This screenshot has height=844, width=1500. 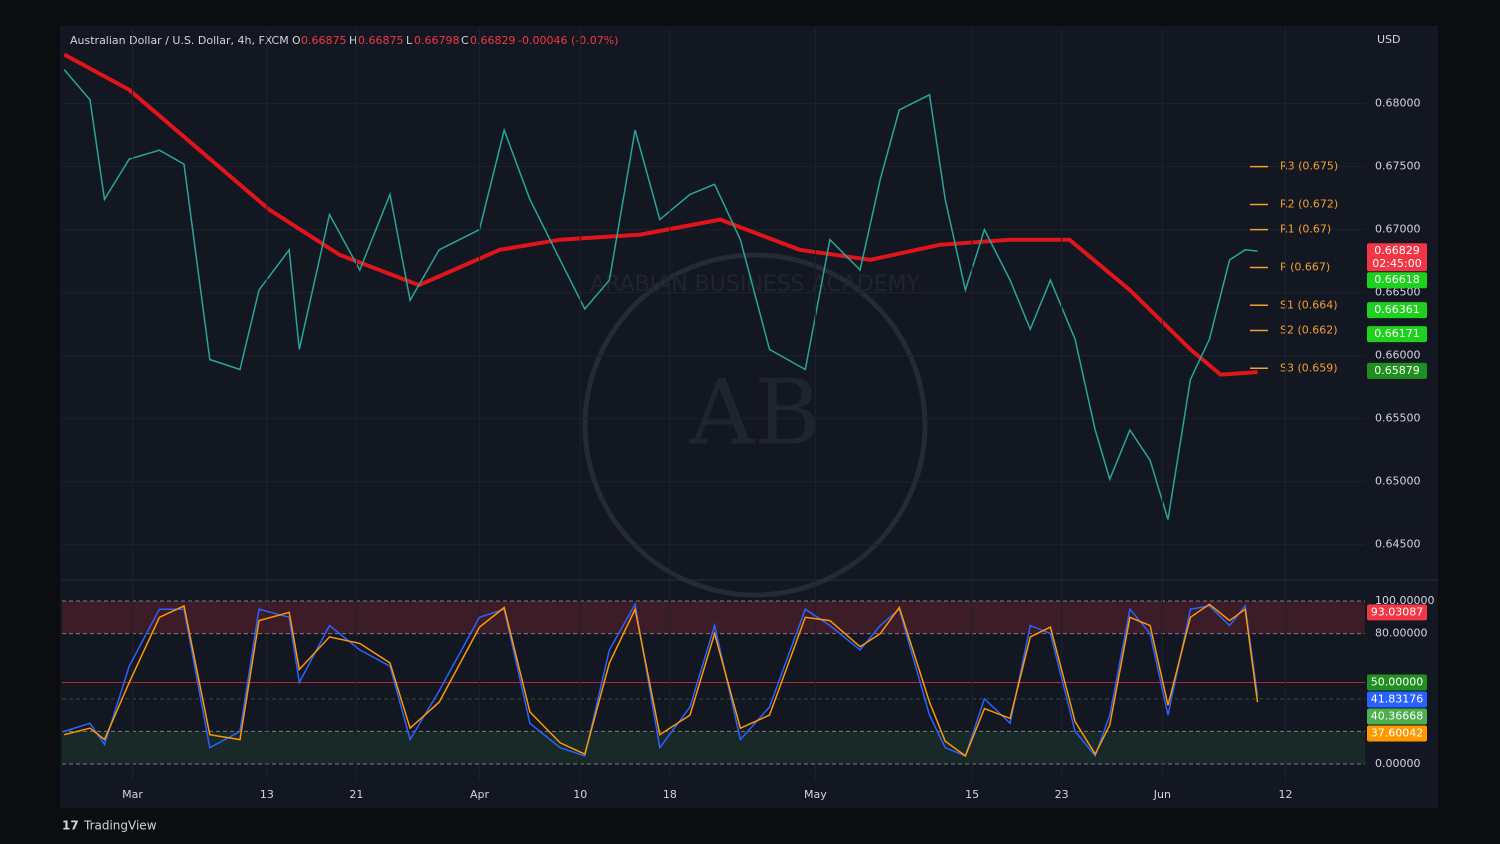 I want to click on pivot-label: S3 (0.659), so click(x=1309, y=367).